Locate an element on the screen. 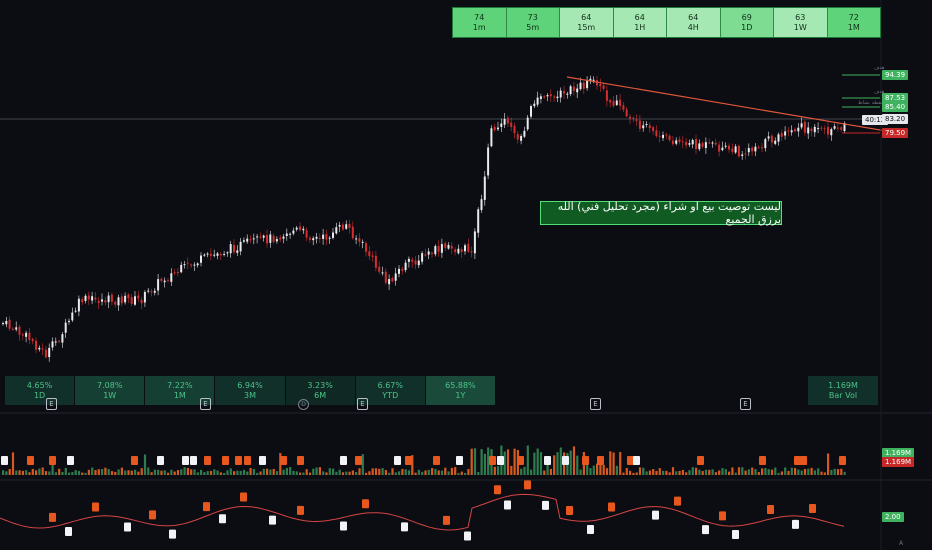 Image resolution: width=932 pixels, height=550 pixels. rsi-timeframe: 1m is located at coordinates (479, 27).